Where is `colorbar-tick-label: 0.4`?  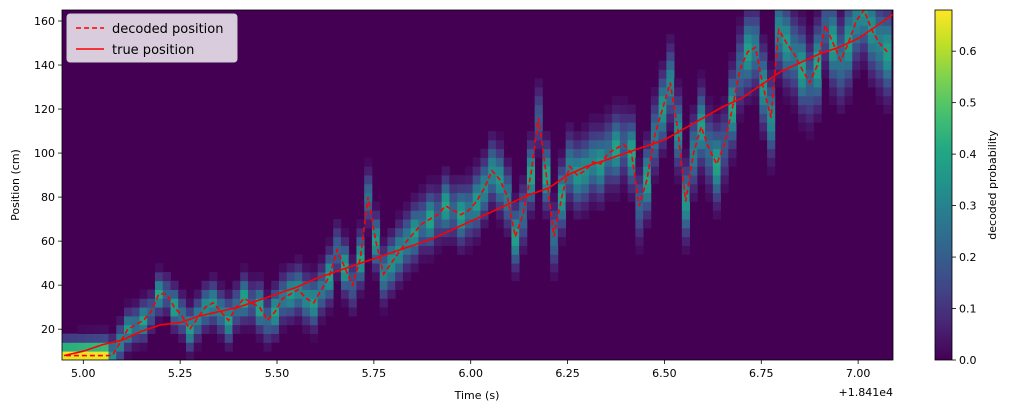 colorbar-tick-label: 0.4 is located at coordinates (968, 154).